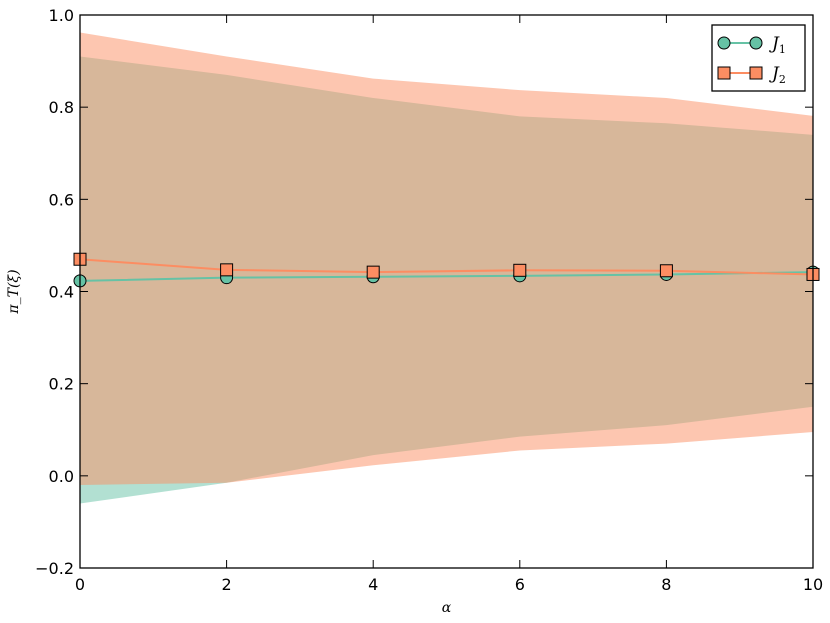  Describe the element at coordinates (520, 584) in the screenshot. I see `x-tick-label: 6` at that location.